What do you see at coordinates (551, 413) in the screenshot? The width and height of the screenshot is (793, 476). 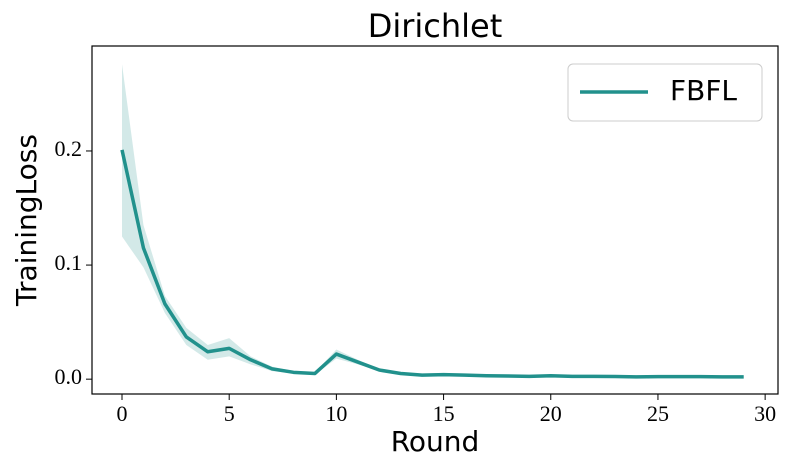 I see `x-tick-label: 20` at bounding box center [551, 413].